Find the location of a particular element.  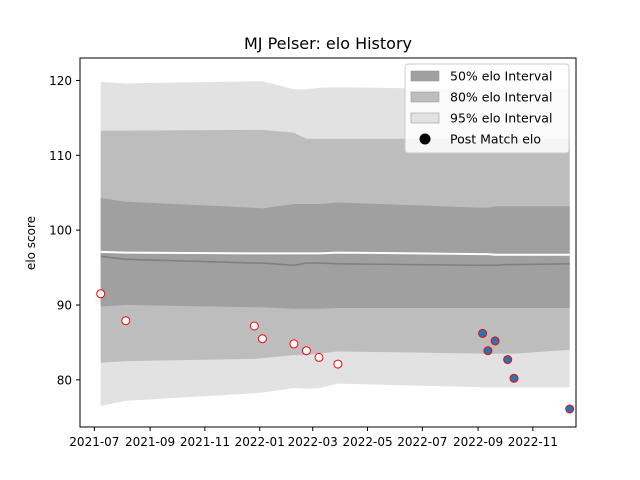

x-tick-label: 2021-09 is located at coordinates (150, 442).